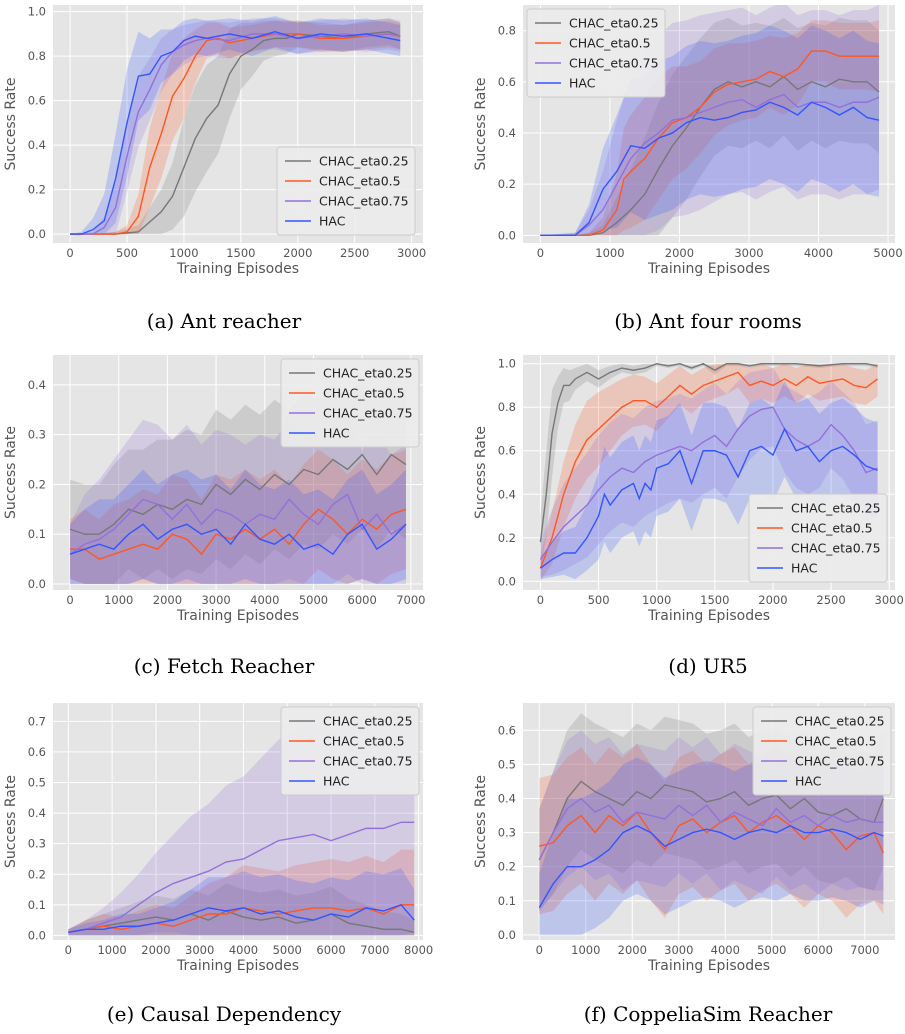  What do you see at coordinates (224, 321) in the screenshot?
I see `subfigure-caption: (a) Ant reacher` at bounding box center [224, 321].